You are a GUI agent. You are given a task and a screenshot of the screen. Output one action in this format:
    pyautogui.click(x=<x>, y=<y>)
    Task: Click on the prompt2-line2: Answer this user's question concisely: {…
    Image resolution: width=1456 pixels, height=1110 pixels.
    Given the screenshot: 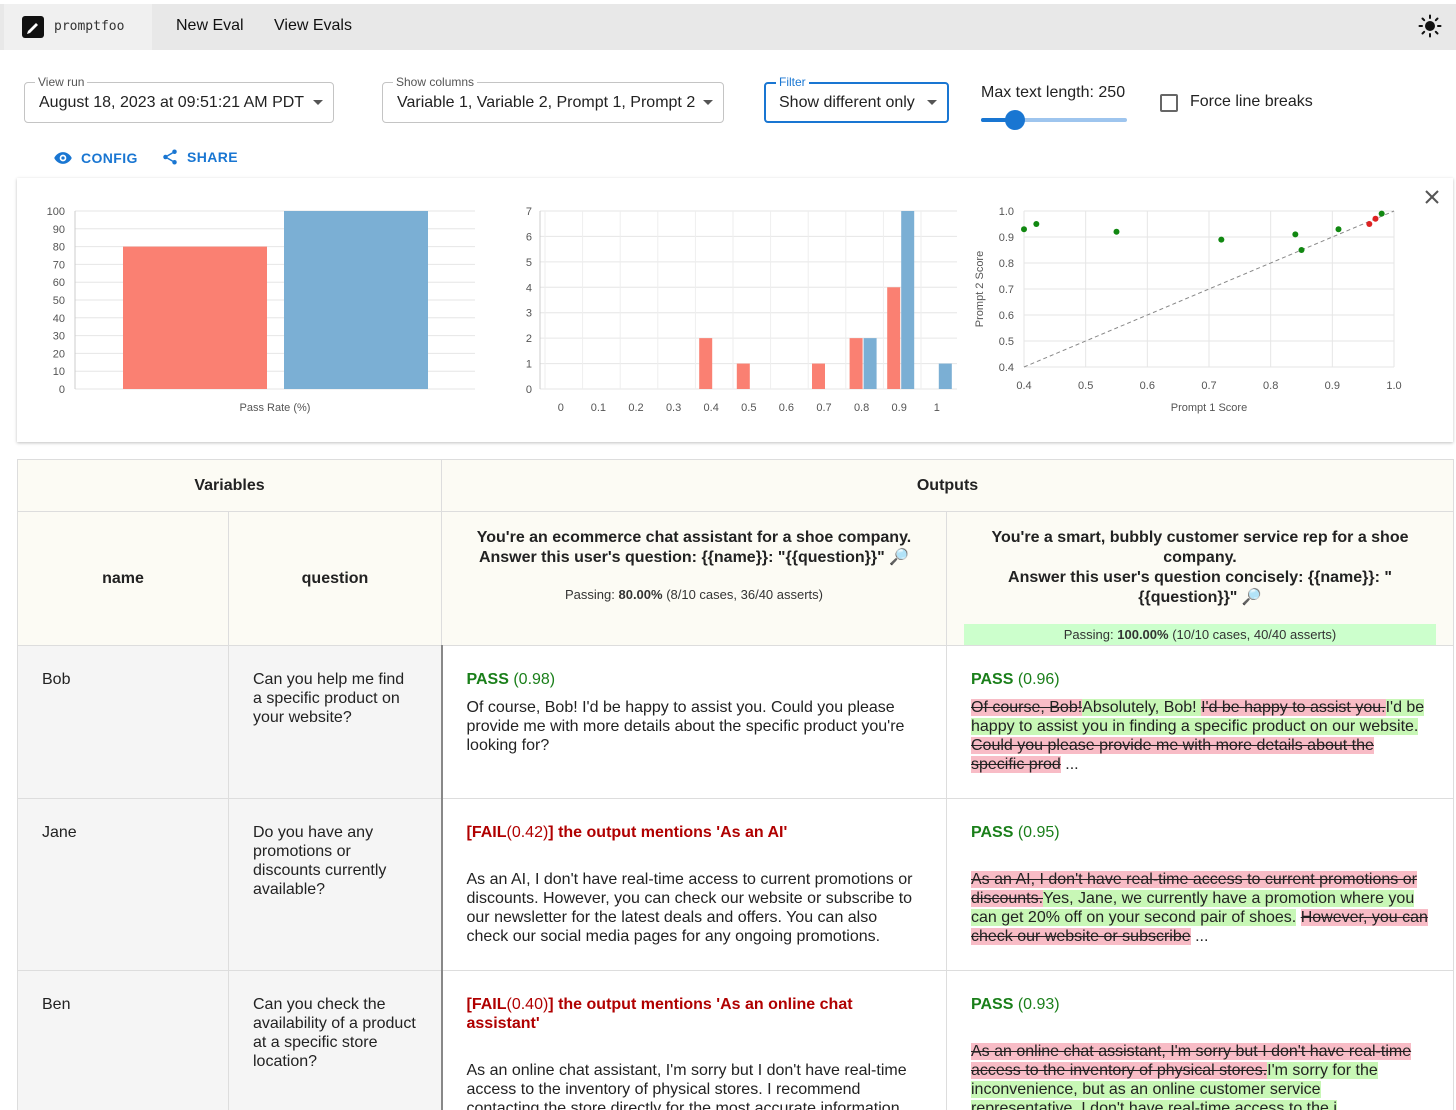 What is the action you would take?
    pyautogui.click(x=1200, y=587)
    